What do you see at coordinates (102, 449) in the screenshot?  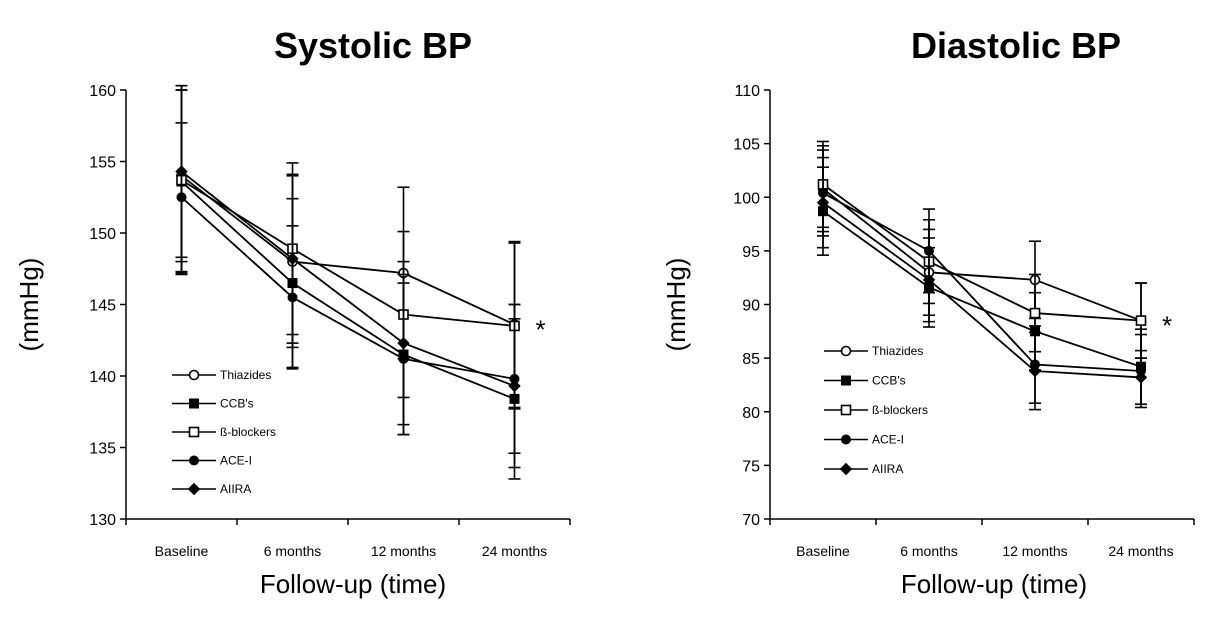 I see `y-tick-label: 135` at bounding box center [102, 449].